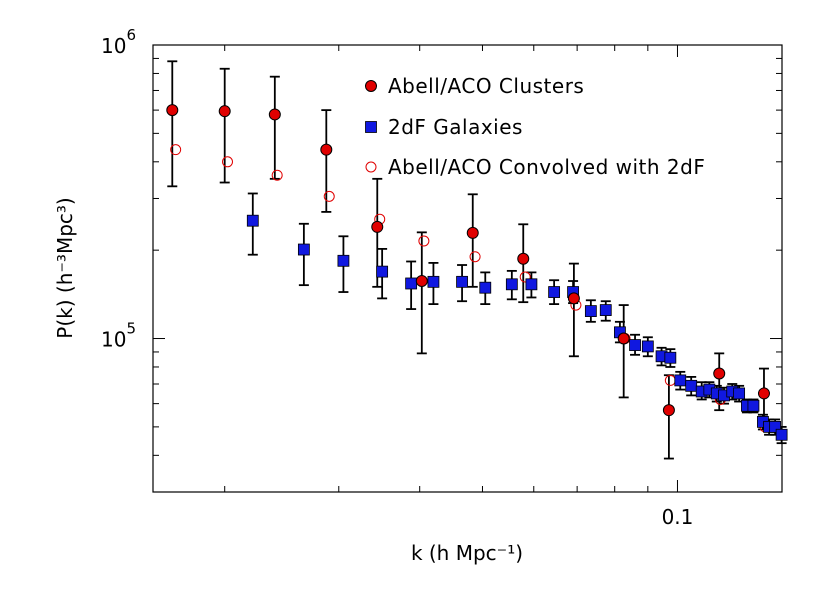  I want to click on legend-convolved-marker, so click(371, 167).